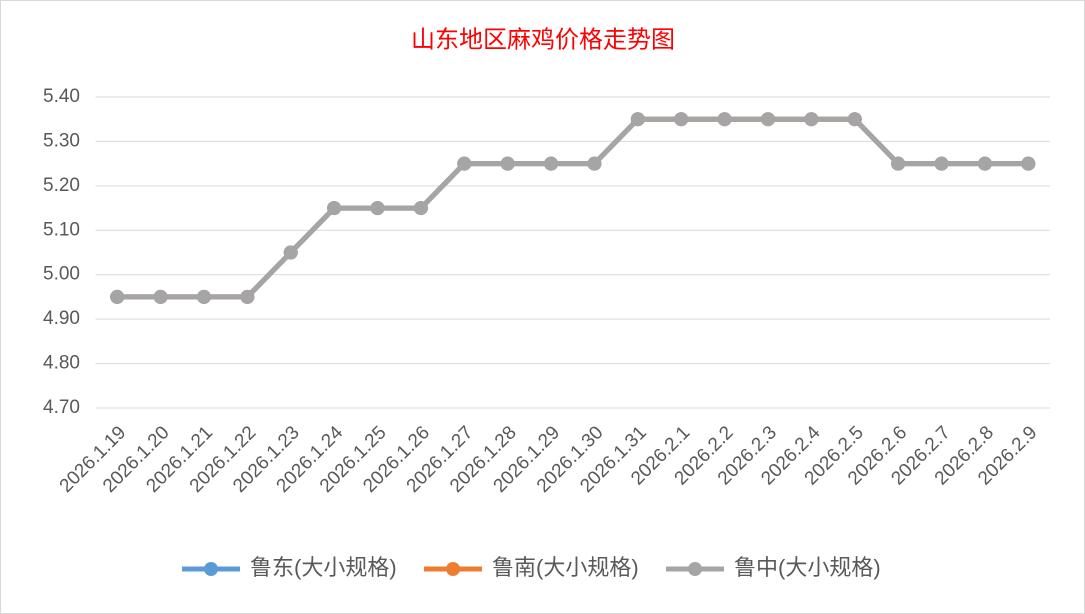 This screenshot has height=614, width=1085. I want to click on legend-label: 鲁南(大小规格), so click(565, 567).